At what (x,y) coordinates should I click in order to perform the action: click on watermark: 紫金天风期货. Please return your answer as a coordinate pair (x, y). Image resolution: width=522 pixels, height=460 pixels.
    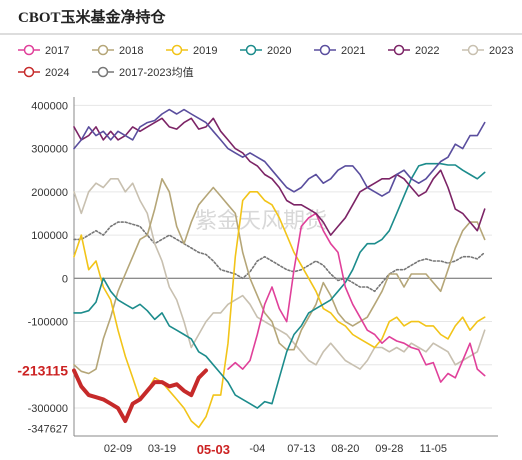
    Looking at the image, I should click on (261, 220).